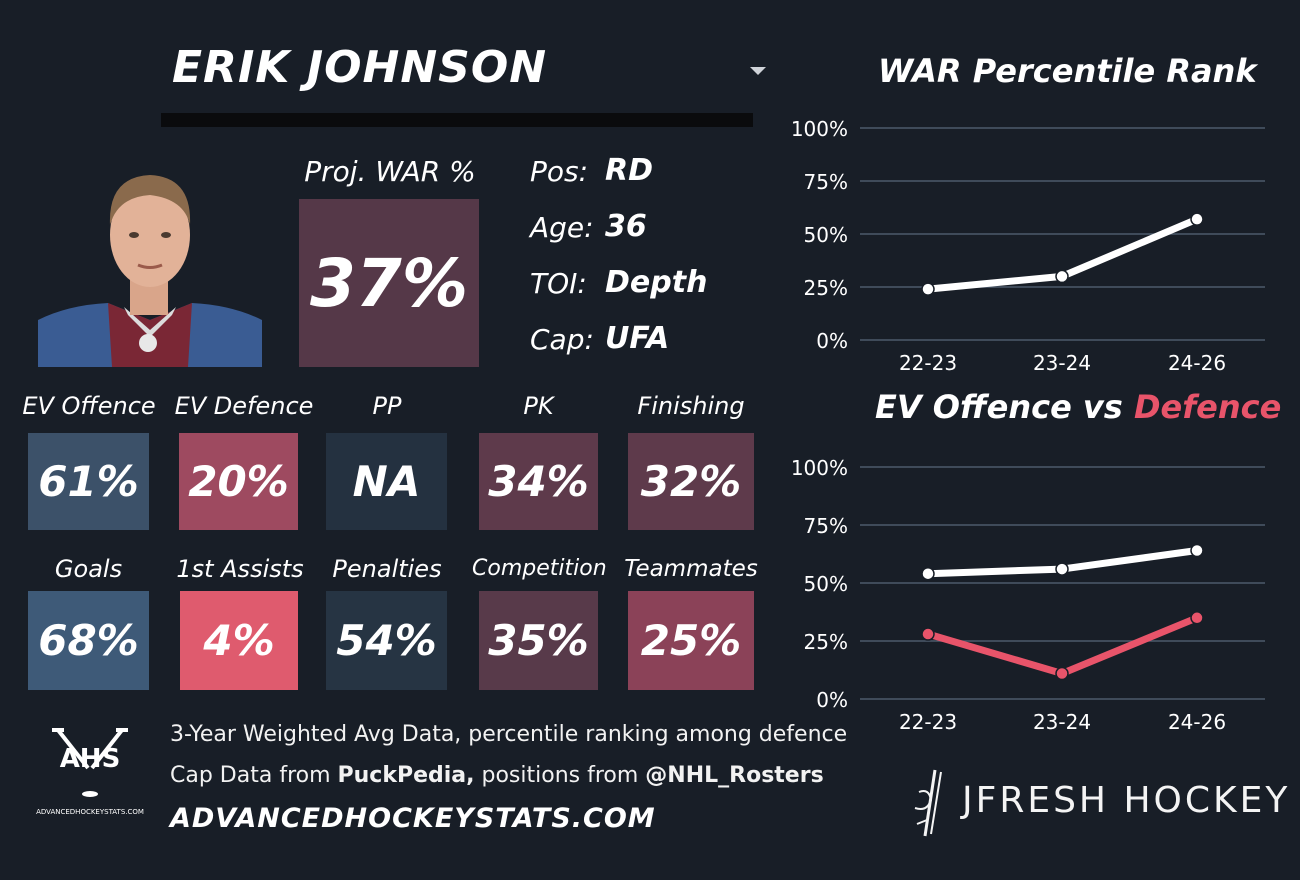  Describe the element at coordinates (562, 227) in the screenshot. I see `info-label-age: Age:` at that location.